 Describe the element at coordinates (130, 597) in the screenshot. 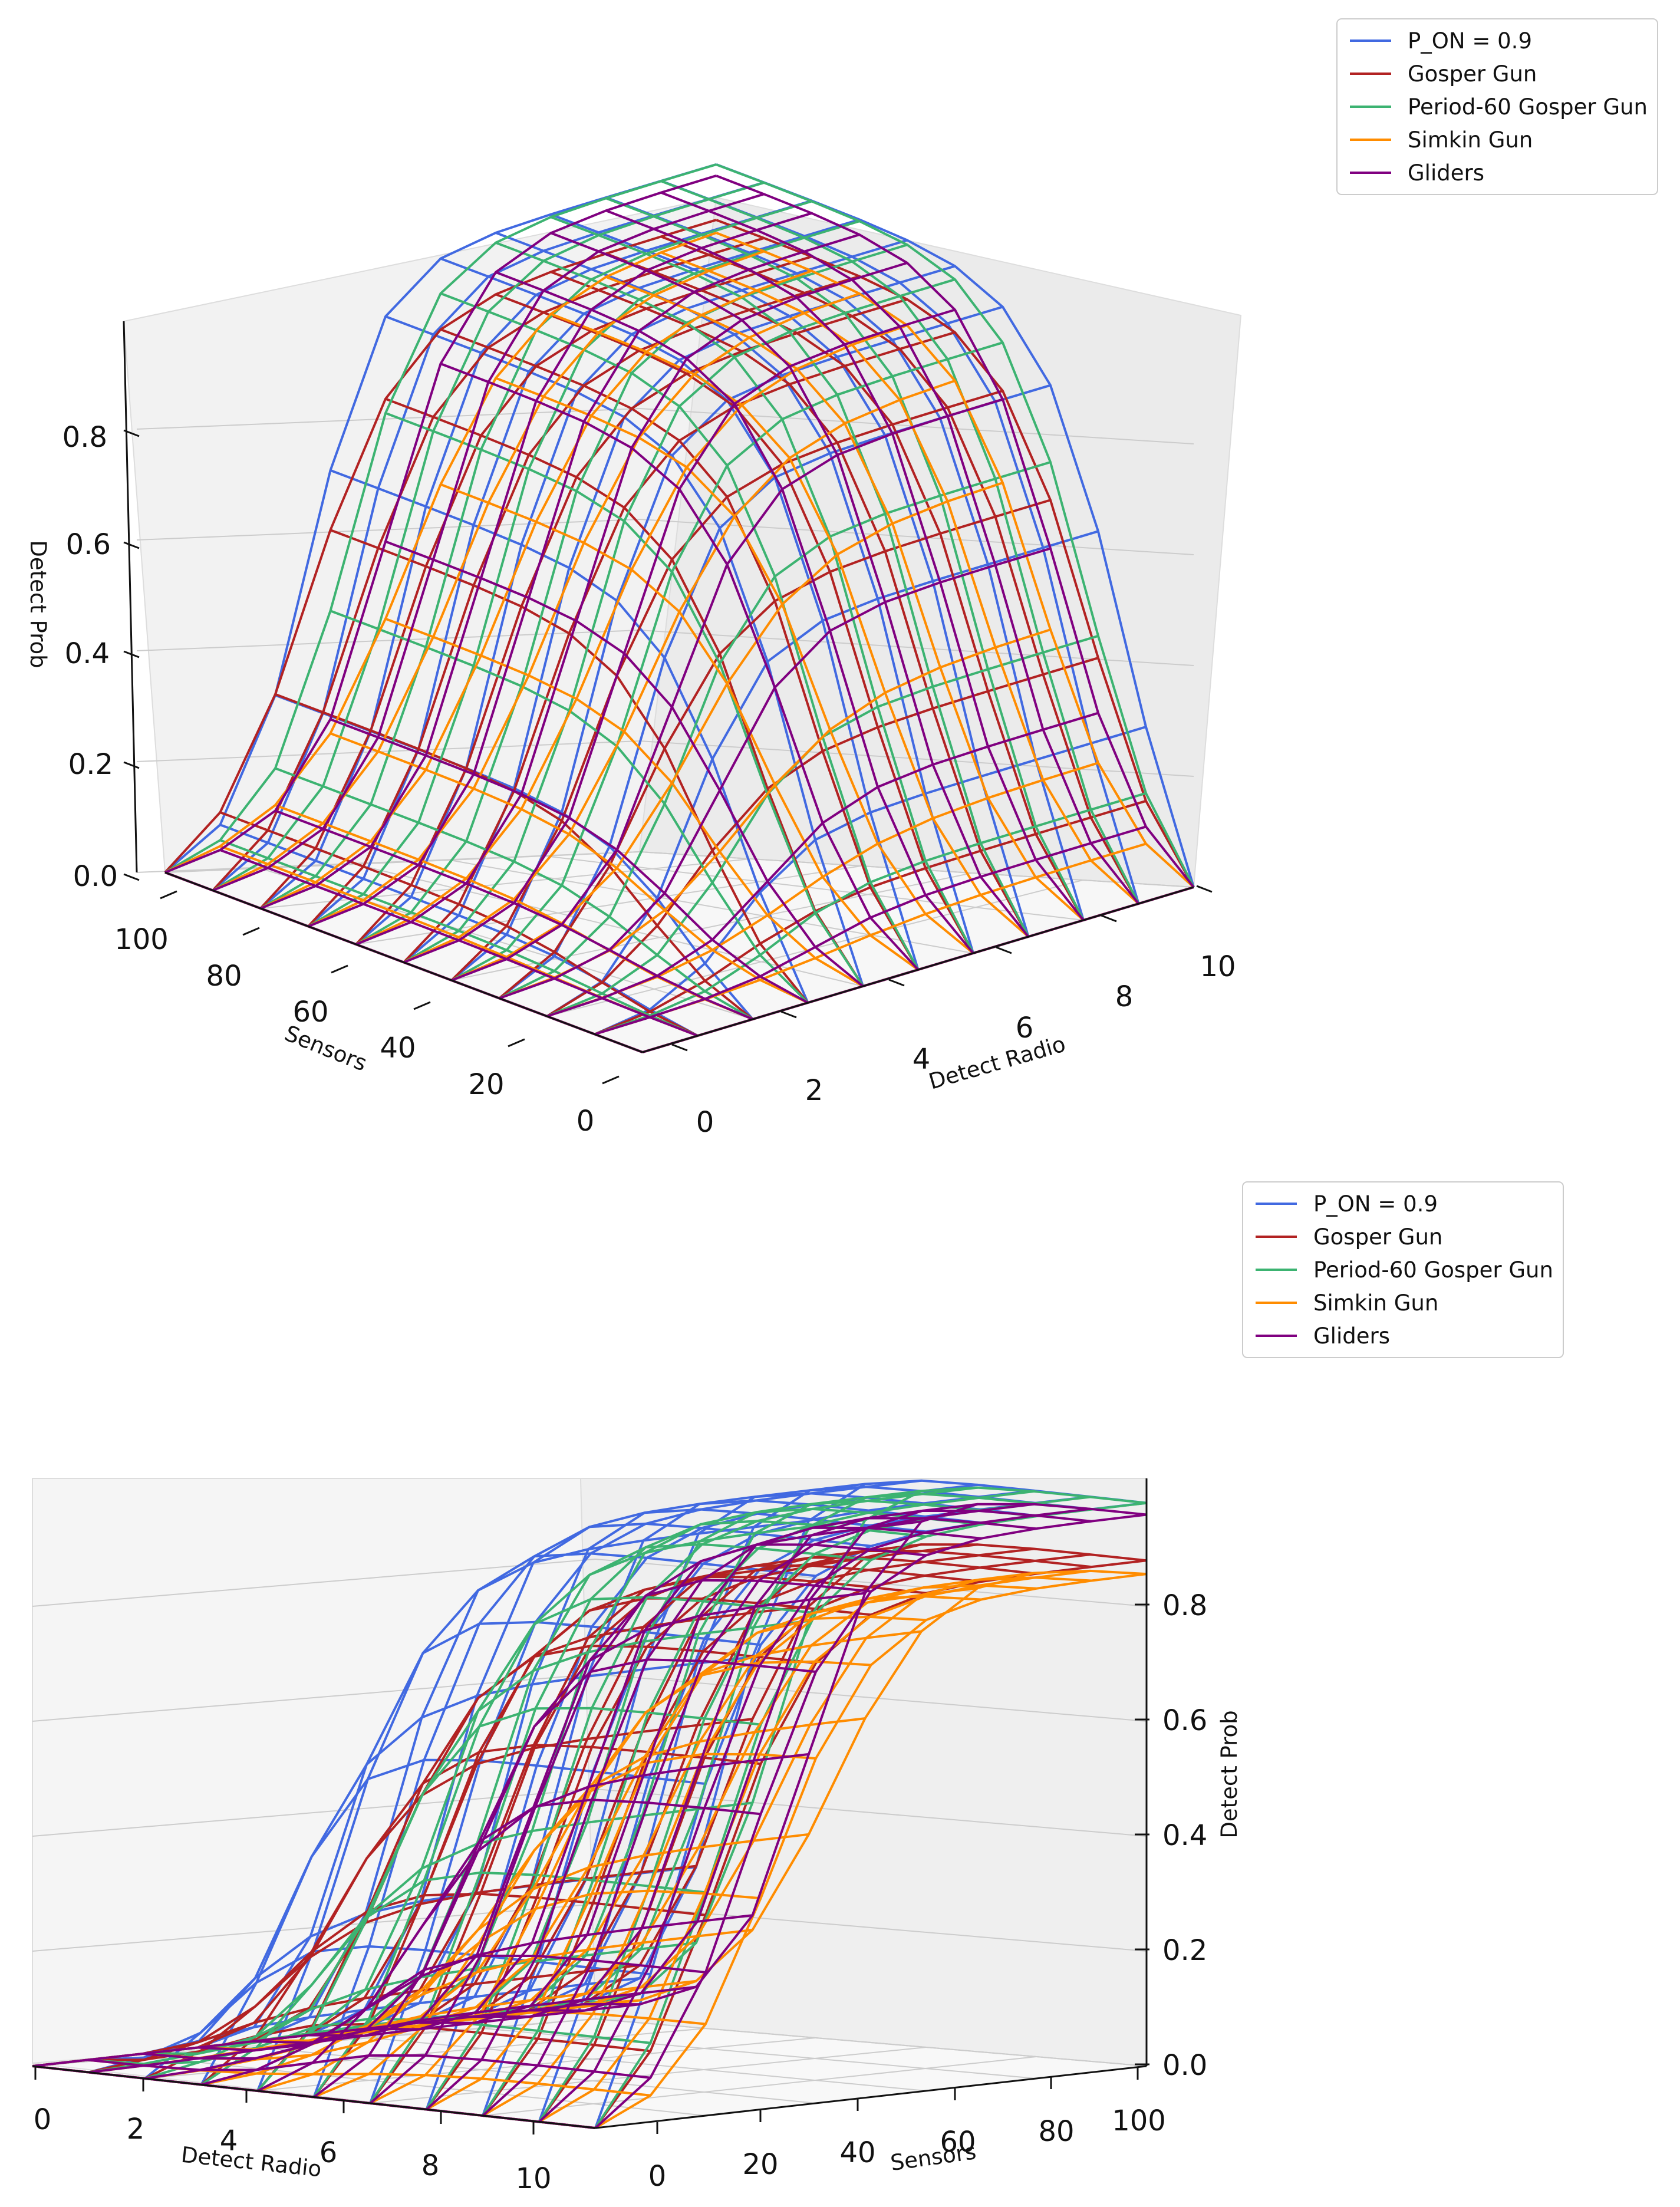

I see `top-z-axis-line` at that location.